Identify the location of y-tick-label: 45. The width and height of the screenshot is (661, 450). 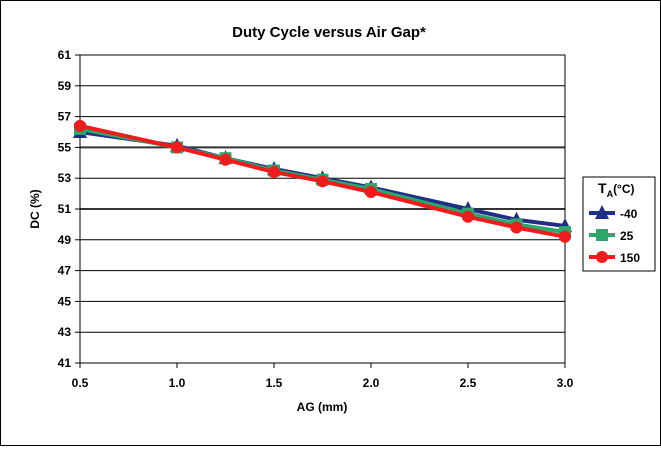
(65, 301).